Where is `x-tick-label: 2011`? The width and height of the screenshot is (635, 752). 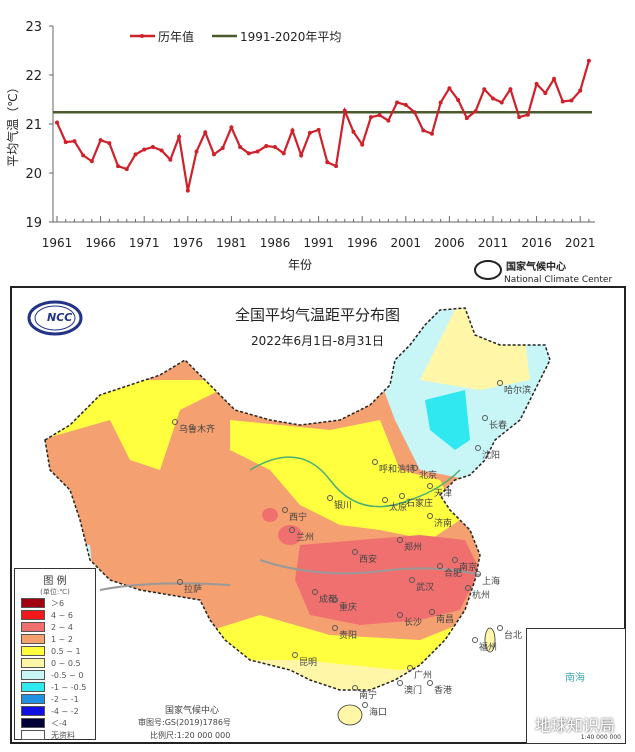 x-tick-label: 2011 is located at coordinates (493, 243).